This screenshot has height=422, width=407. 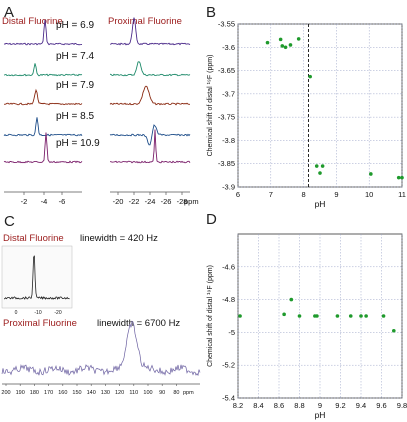 What do you see at coordinates (182, 201) in the screenshot?
I see `panel-a-right-tick-label: -28` at bounding box center [182, 201].